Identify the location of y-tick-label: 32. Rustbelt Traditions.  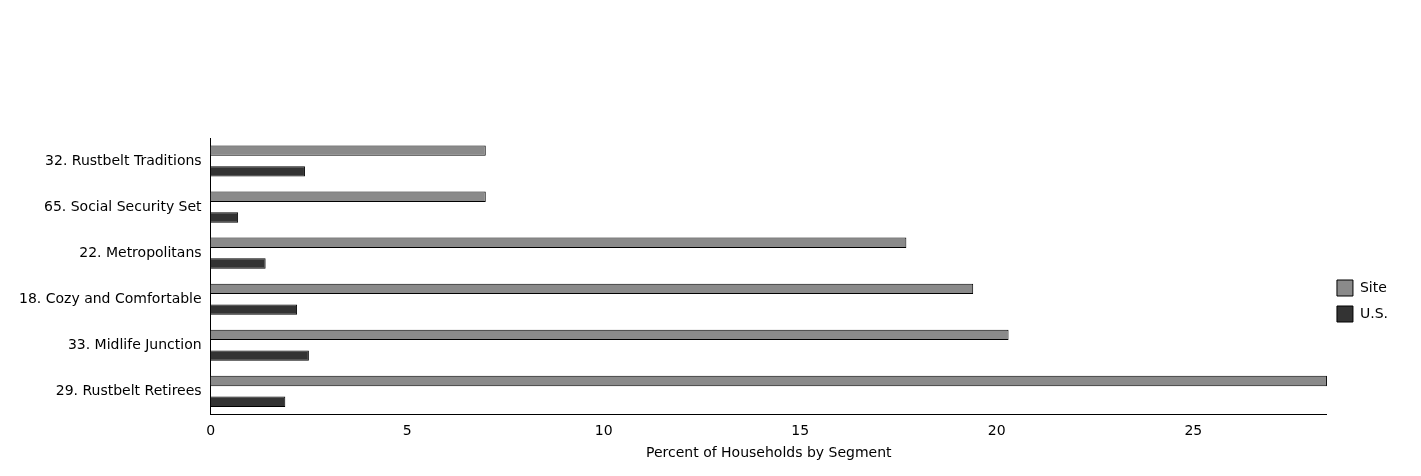
(123, 159).